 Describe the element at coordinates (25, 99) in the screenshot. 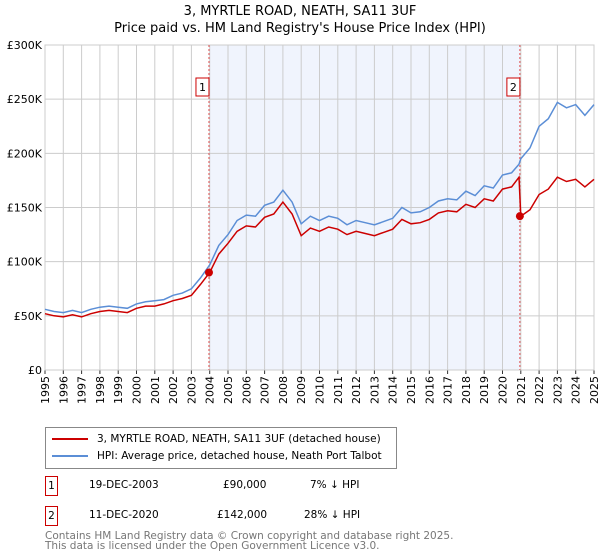

I see `y-tick-label: £250K` at that location.